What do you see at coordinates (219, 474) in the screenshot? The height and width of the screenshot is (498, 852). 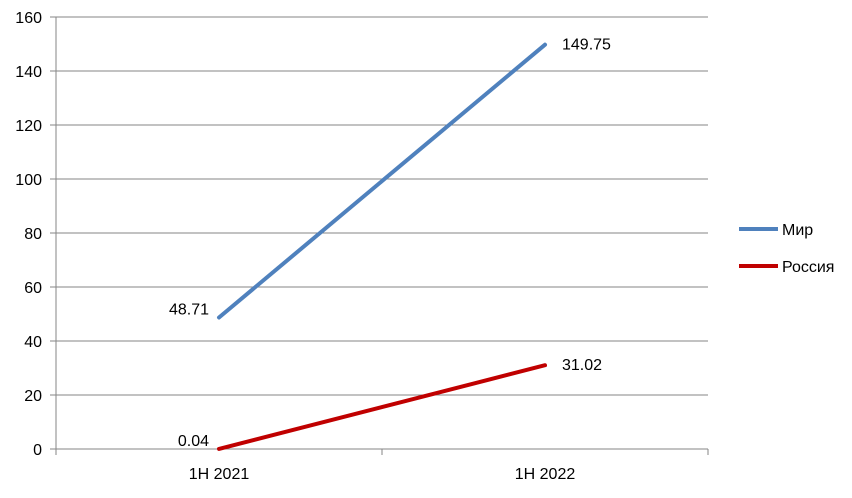 I see `x-tick-label: 1H 2021` at bounding box center [219, 474].